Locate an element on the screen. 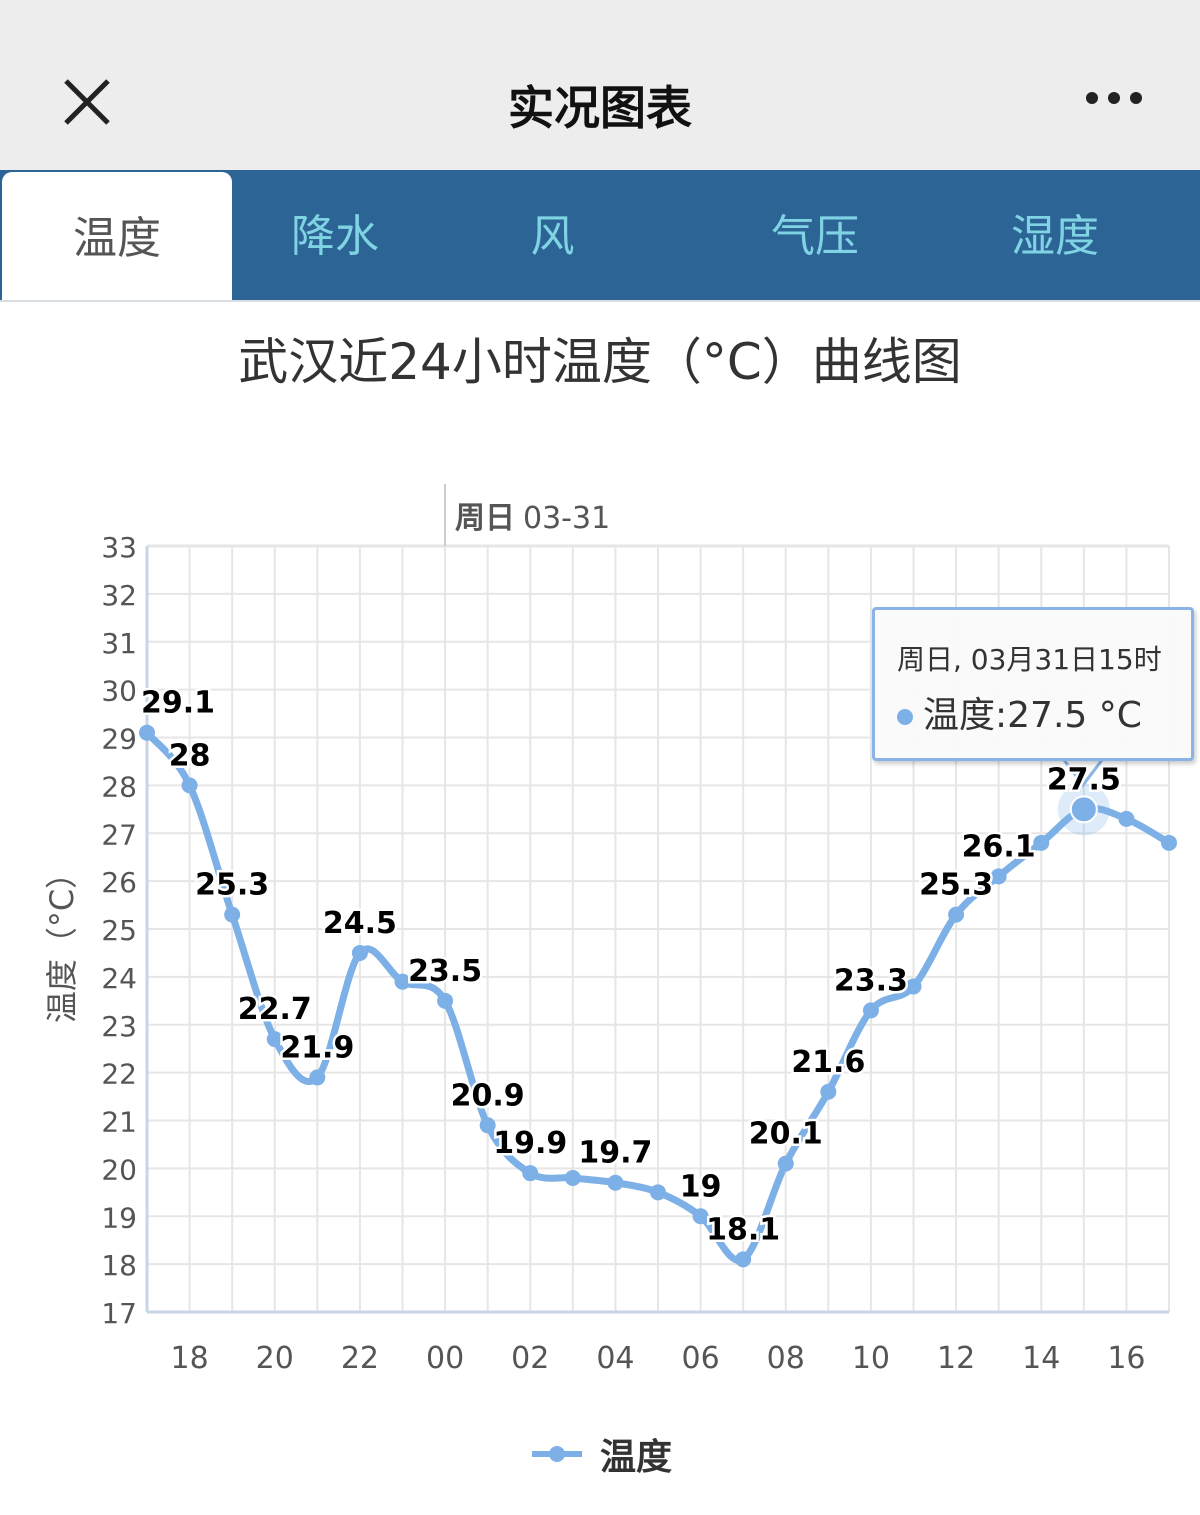  y-tick-label: 24 is located at coordinates (119, 978).